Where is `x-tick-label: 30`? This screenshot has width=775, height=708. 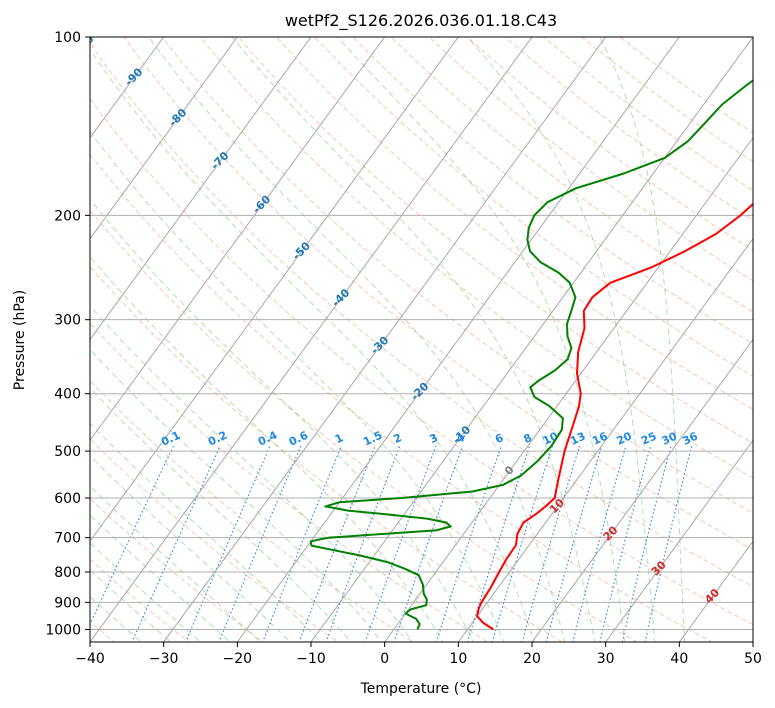
x-tick-label: 30 is located at coordinates (606, 659).